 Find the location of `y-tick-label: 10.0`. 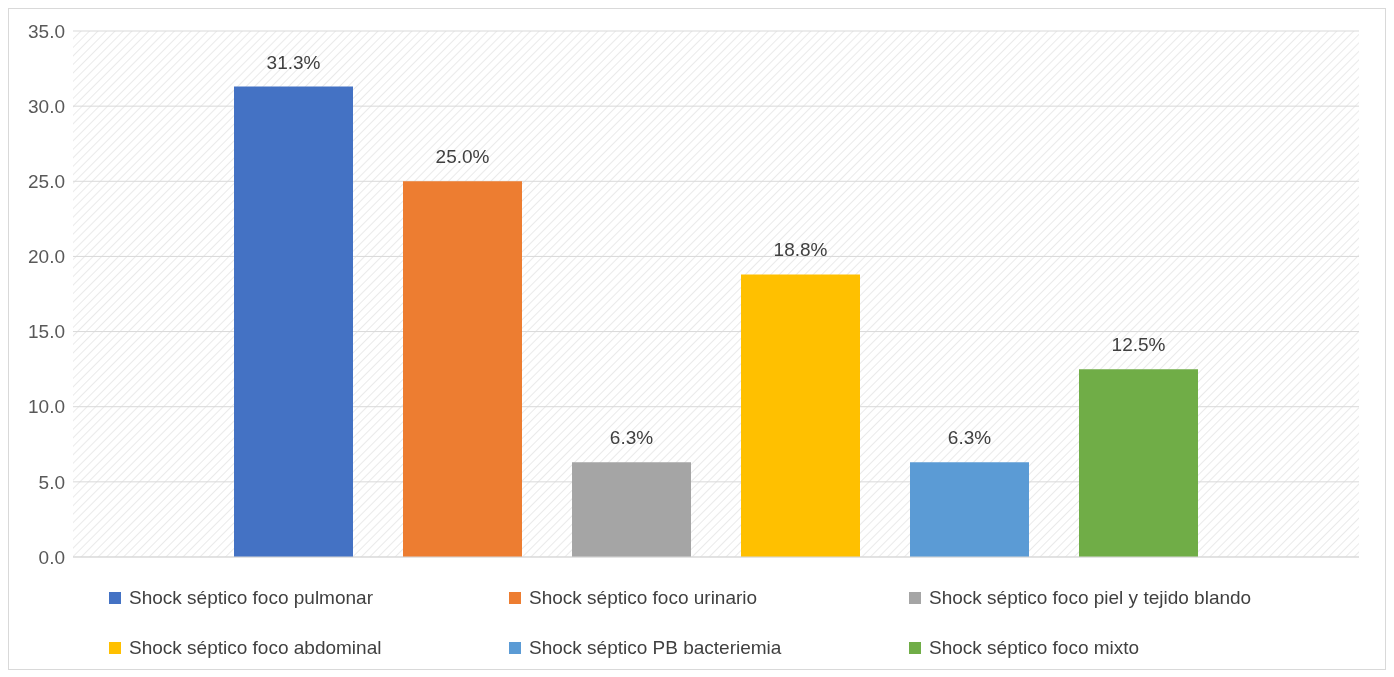

y-tick-label: 10.0 is located at coordinates (46, 407).